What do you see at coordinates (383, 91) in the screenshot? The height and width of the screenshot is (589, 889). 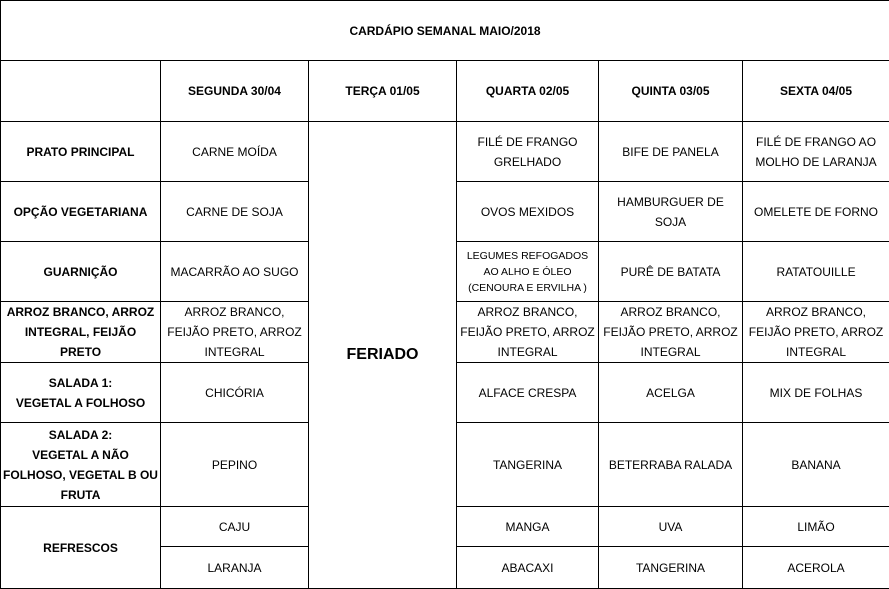 I see `day-header: TERÇA 01/05` at bounding box center [383, 91].